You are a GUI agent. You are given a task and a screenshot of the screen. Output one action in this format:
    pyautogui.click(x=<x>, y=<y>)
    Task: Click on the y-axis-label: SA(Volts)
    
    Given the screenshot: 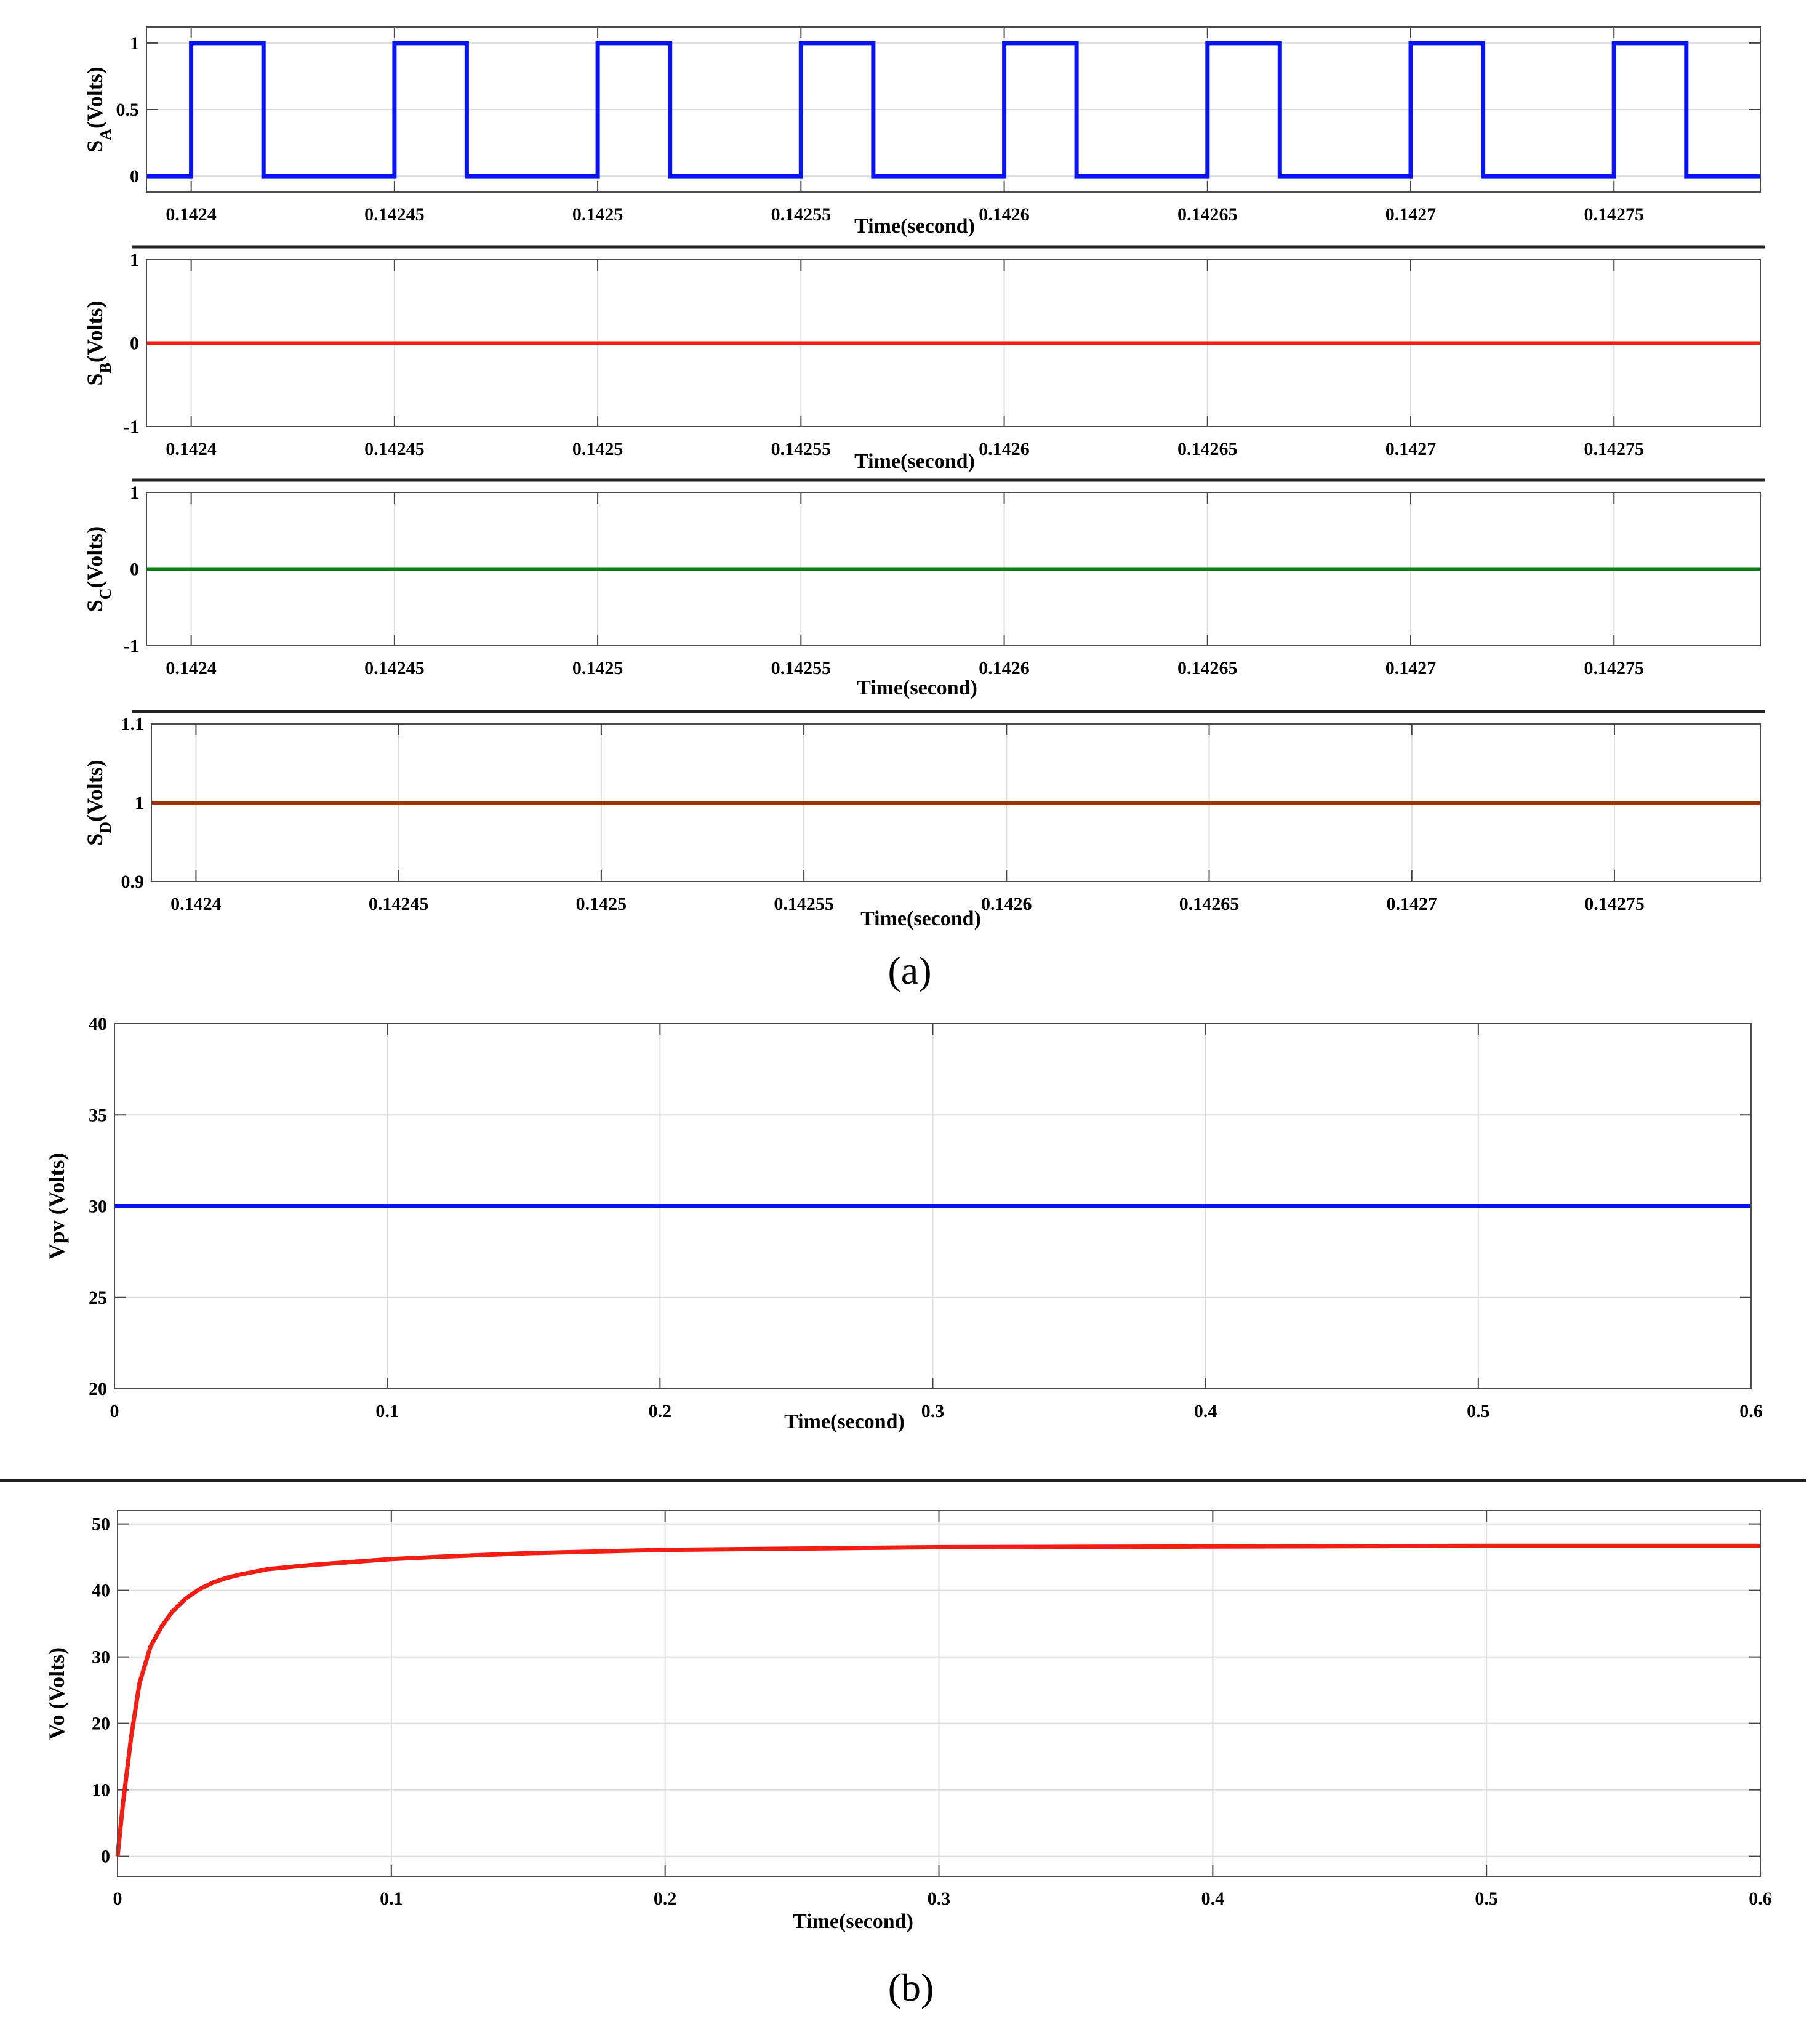 What is the action you would take?
    pyautogui.click(x=98, y=109)
    